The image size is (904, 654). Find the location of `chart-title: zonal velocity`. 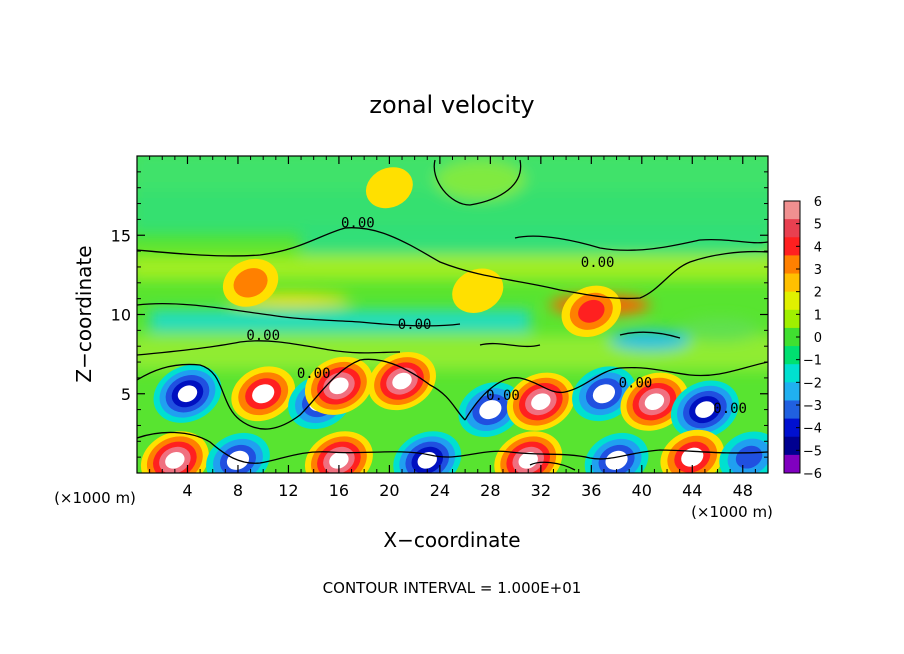

chart-title: zonal velocity is located at coordinates (451, 105).